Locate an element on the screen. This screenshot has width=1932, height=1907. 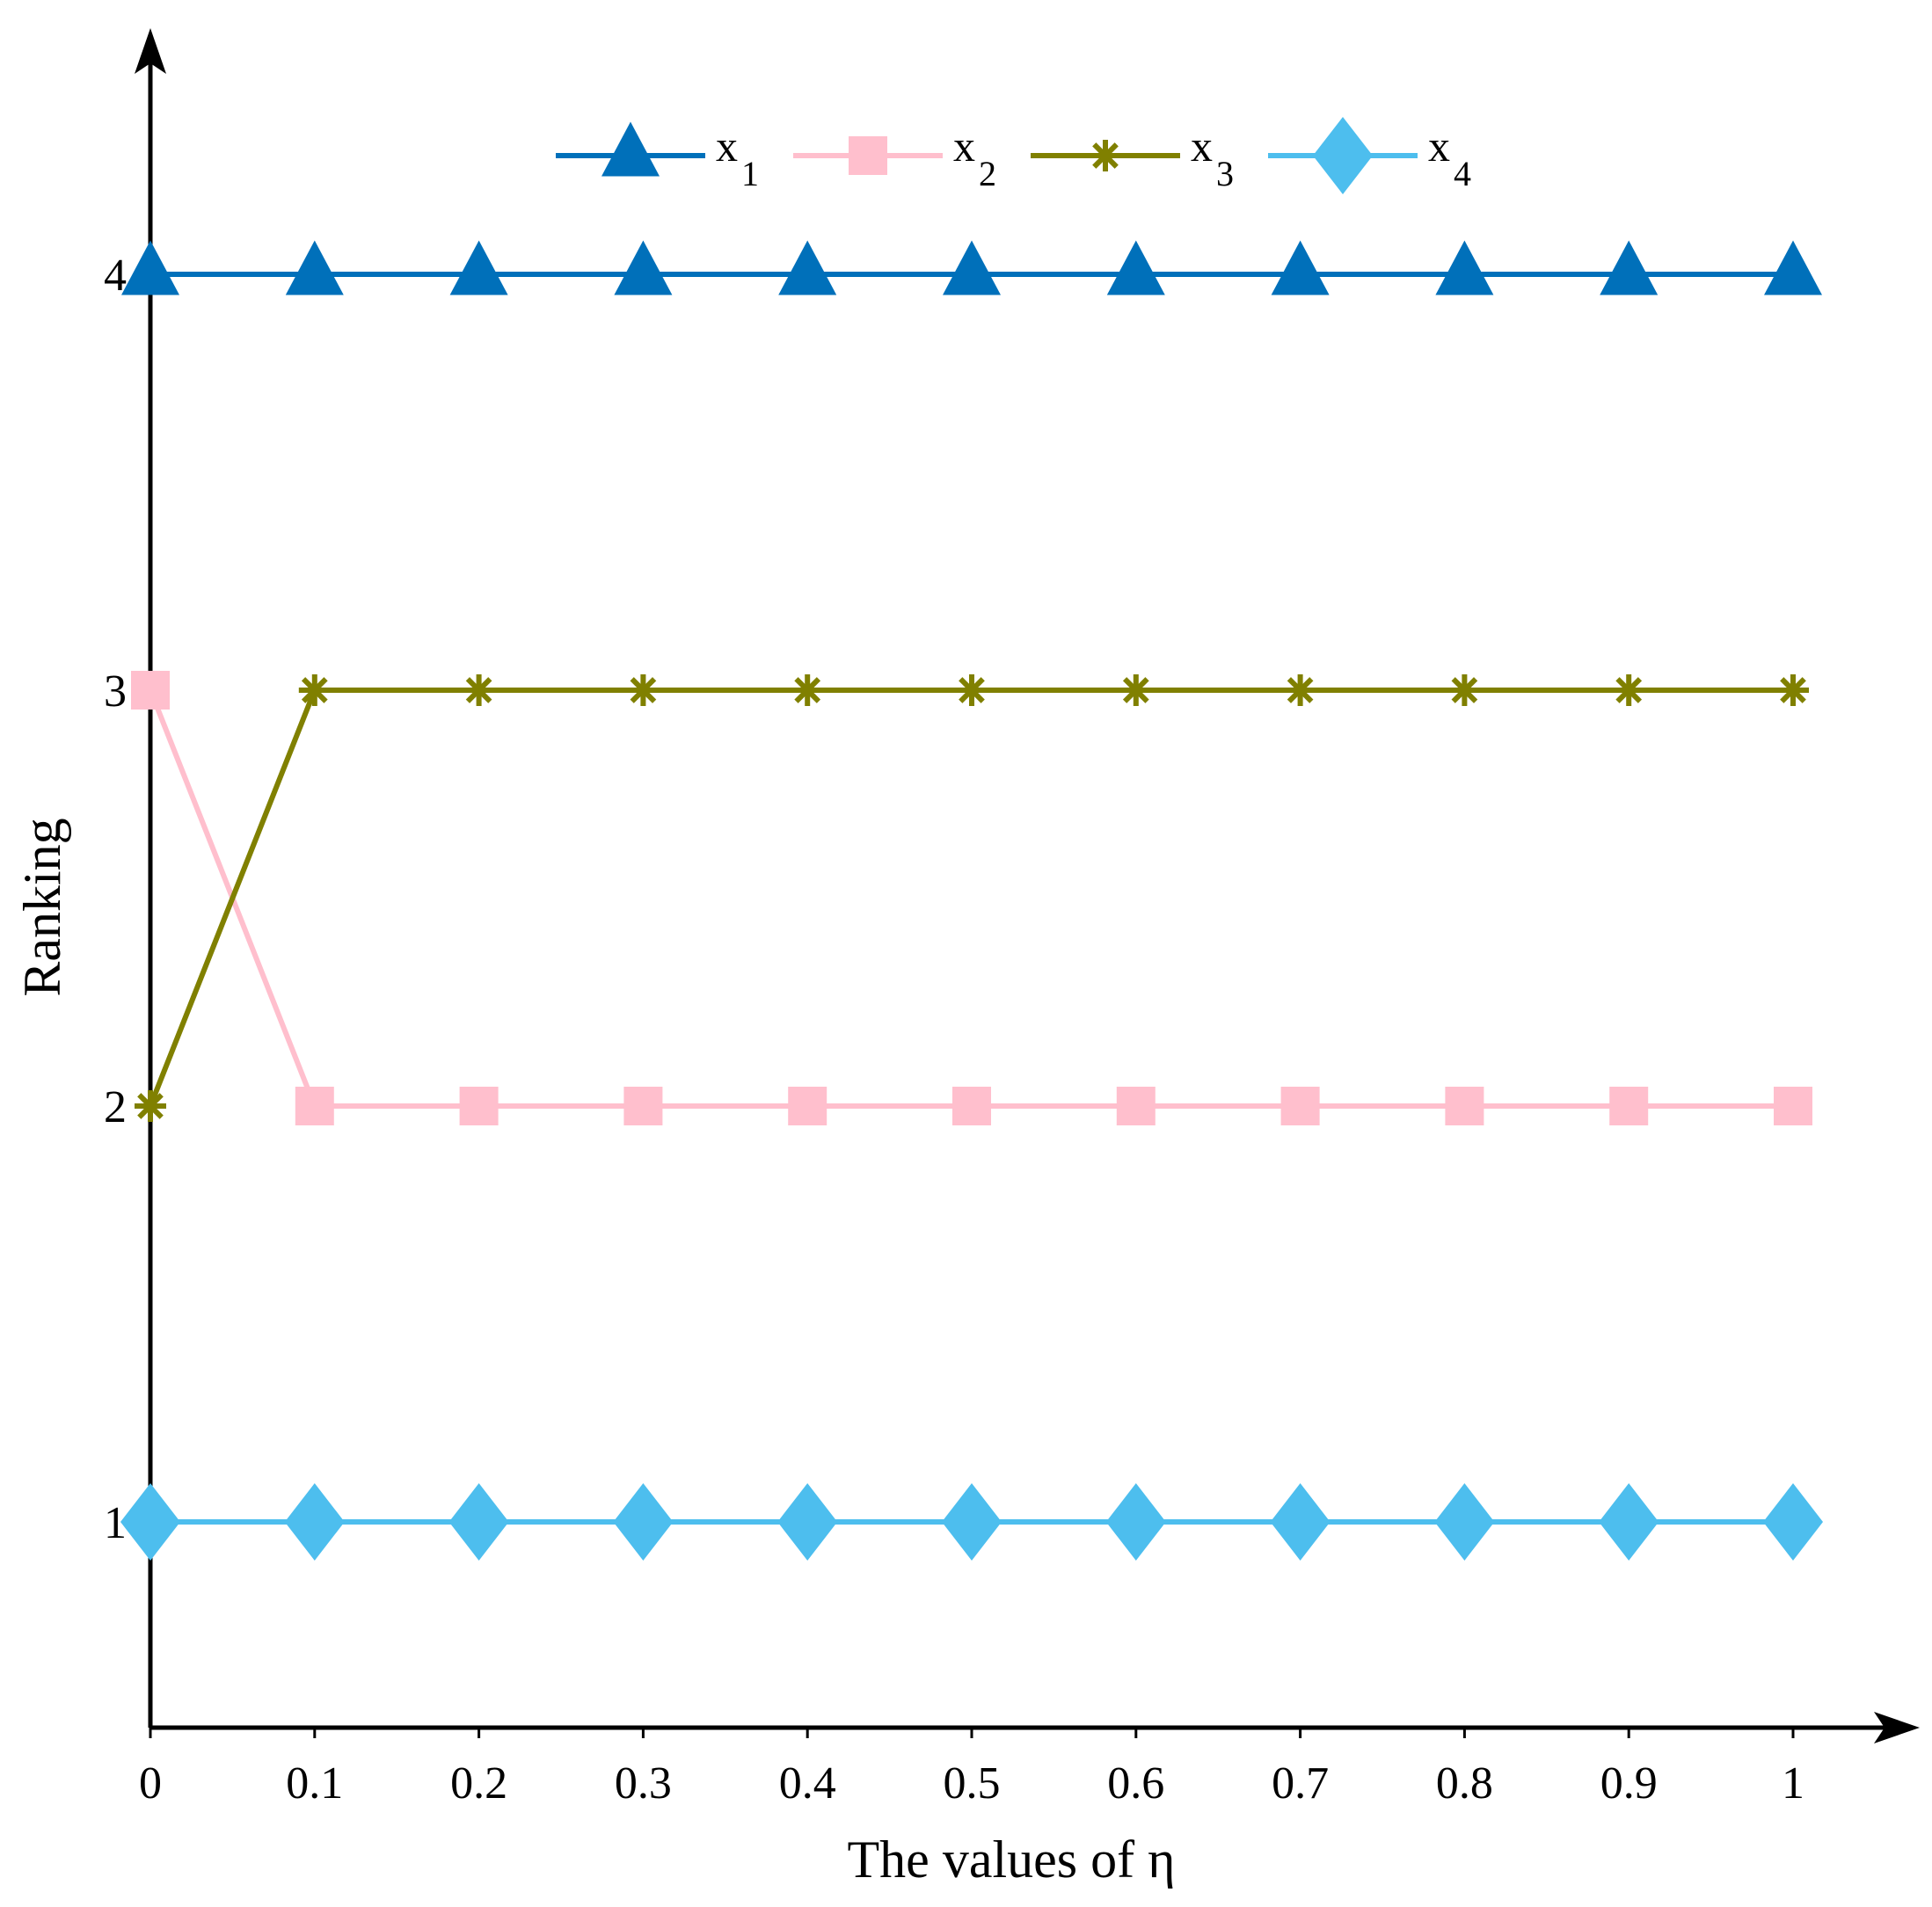
legend-label: x1 is located at coordinates (737, 157).